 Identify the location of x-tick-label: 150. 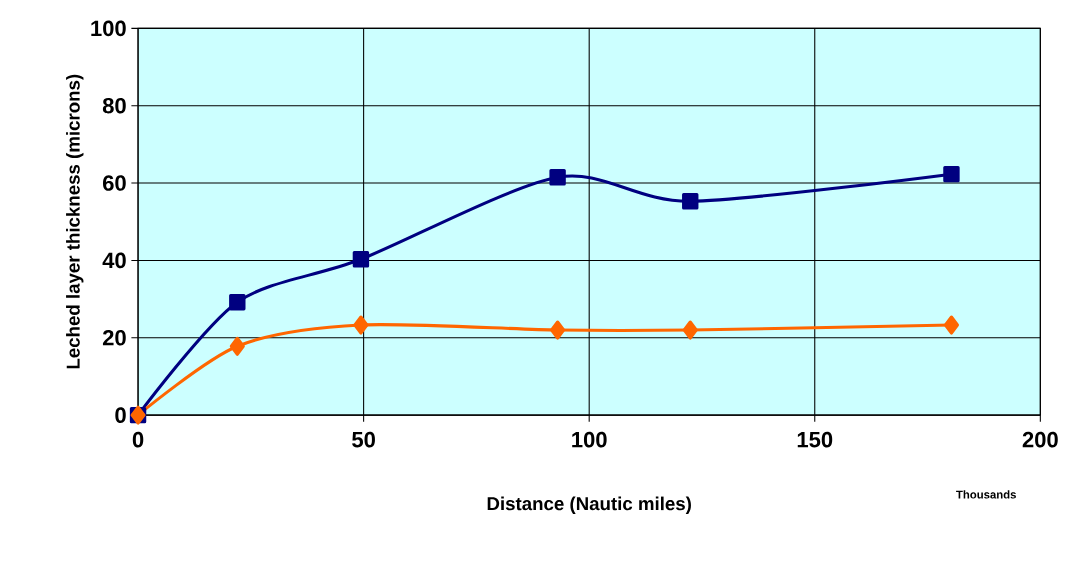
(815, 439).